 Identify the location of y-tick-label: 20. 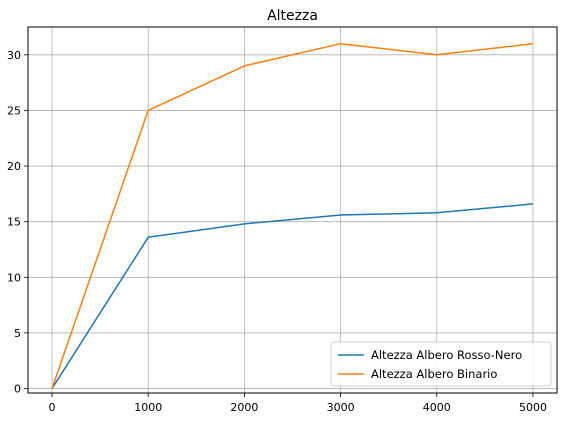
(14, 166).